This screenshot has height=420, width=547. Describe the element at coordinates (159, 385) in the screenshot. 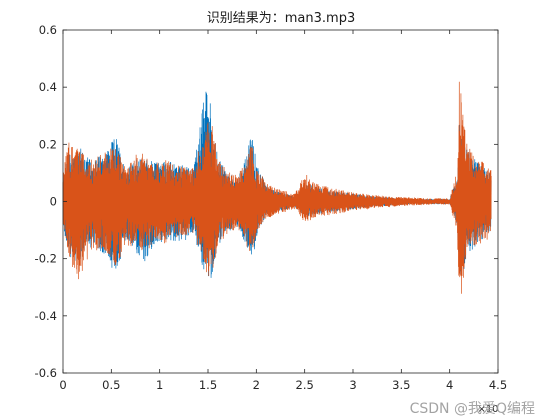

I see `x-tick-label: 1` at that location.